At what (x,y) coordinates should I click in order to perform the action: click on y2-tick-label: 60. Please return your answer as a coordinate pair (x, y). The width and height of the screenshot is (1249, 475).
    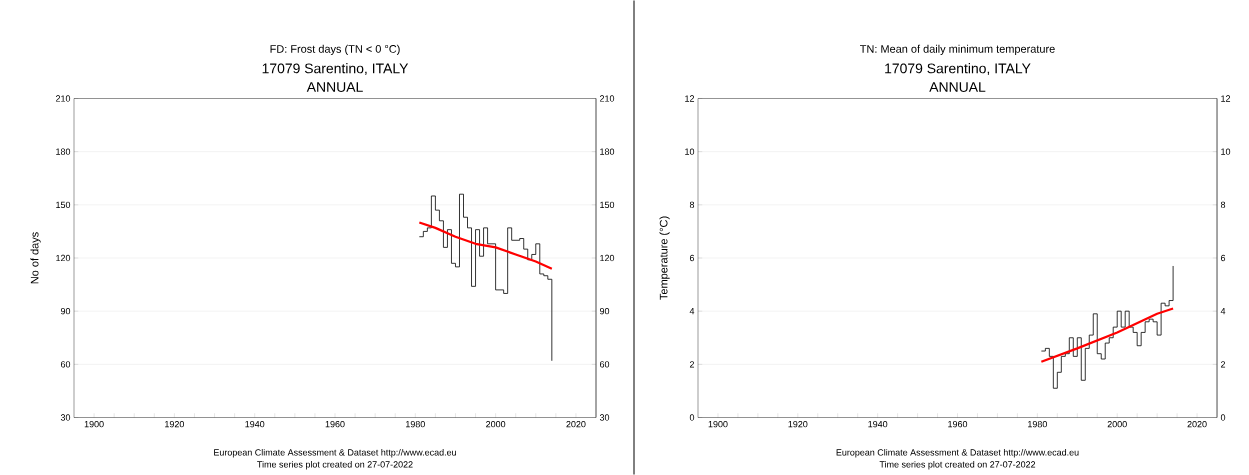
    Looking at the image, I should click on (604, 364).